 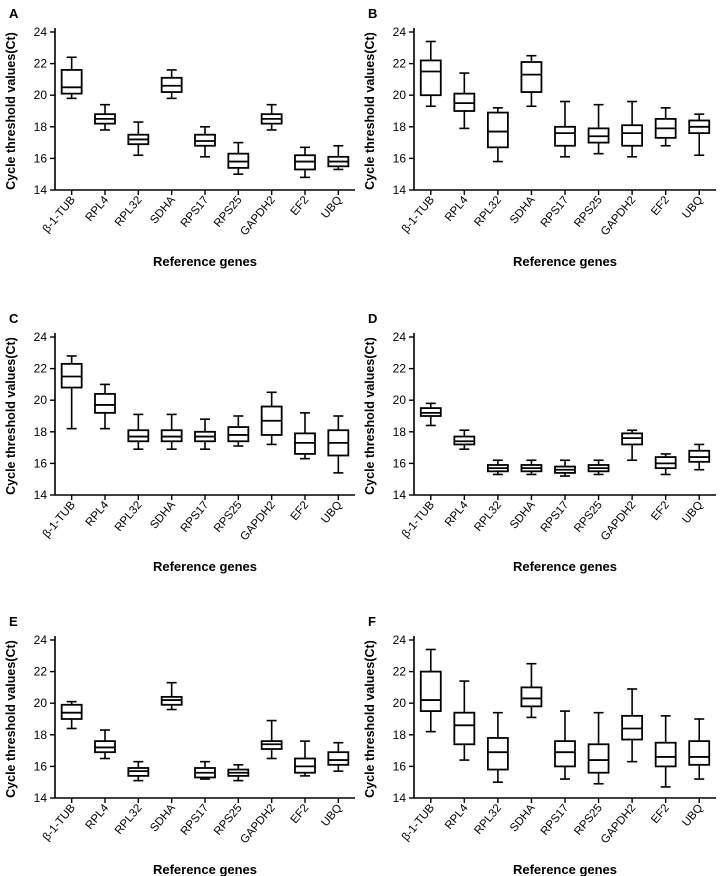 I want to click on box-ubq, so click(x=338, y=756).